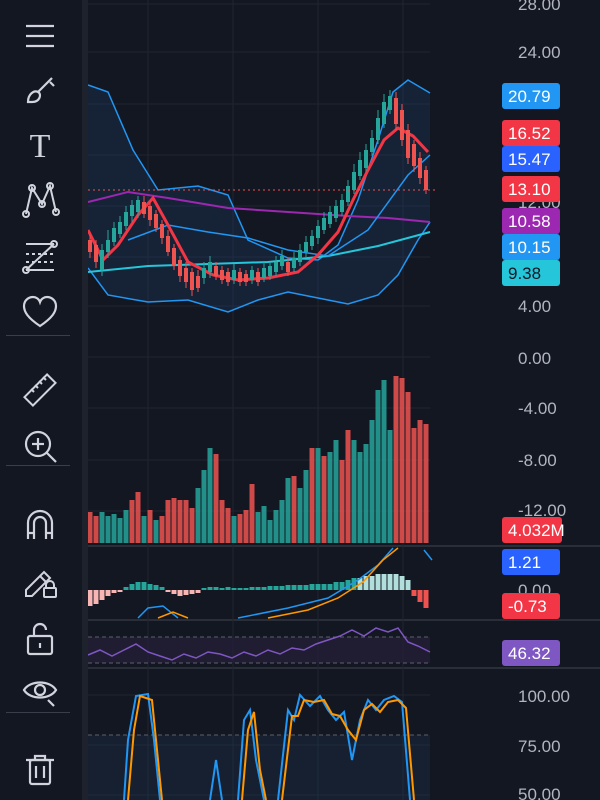  I want to click on magnet-tool, so click(40, 525).